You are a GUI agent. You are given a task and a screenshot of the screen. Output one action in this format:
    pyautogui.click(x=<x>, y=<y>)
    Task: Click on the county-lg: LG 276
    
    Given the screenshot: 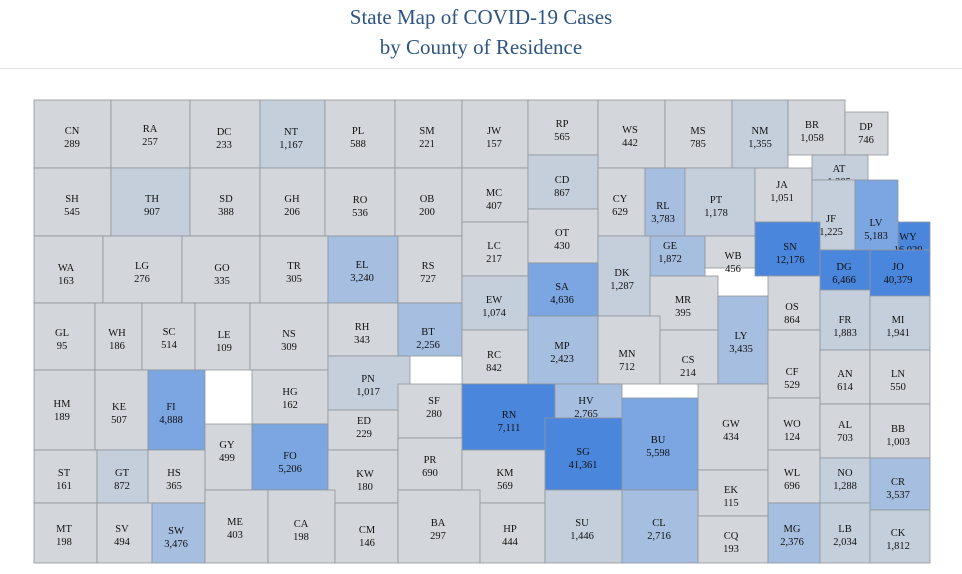 What is the action you would take?
    pyautogui.click(x=142, y=269)
    